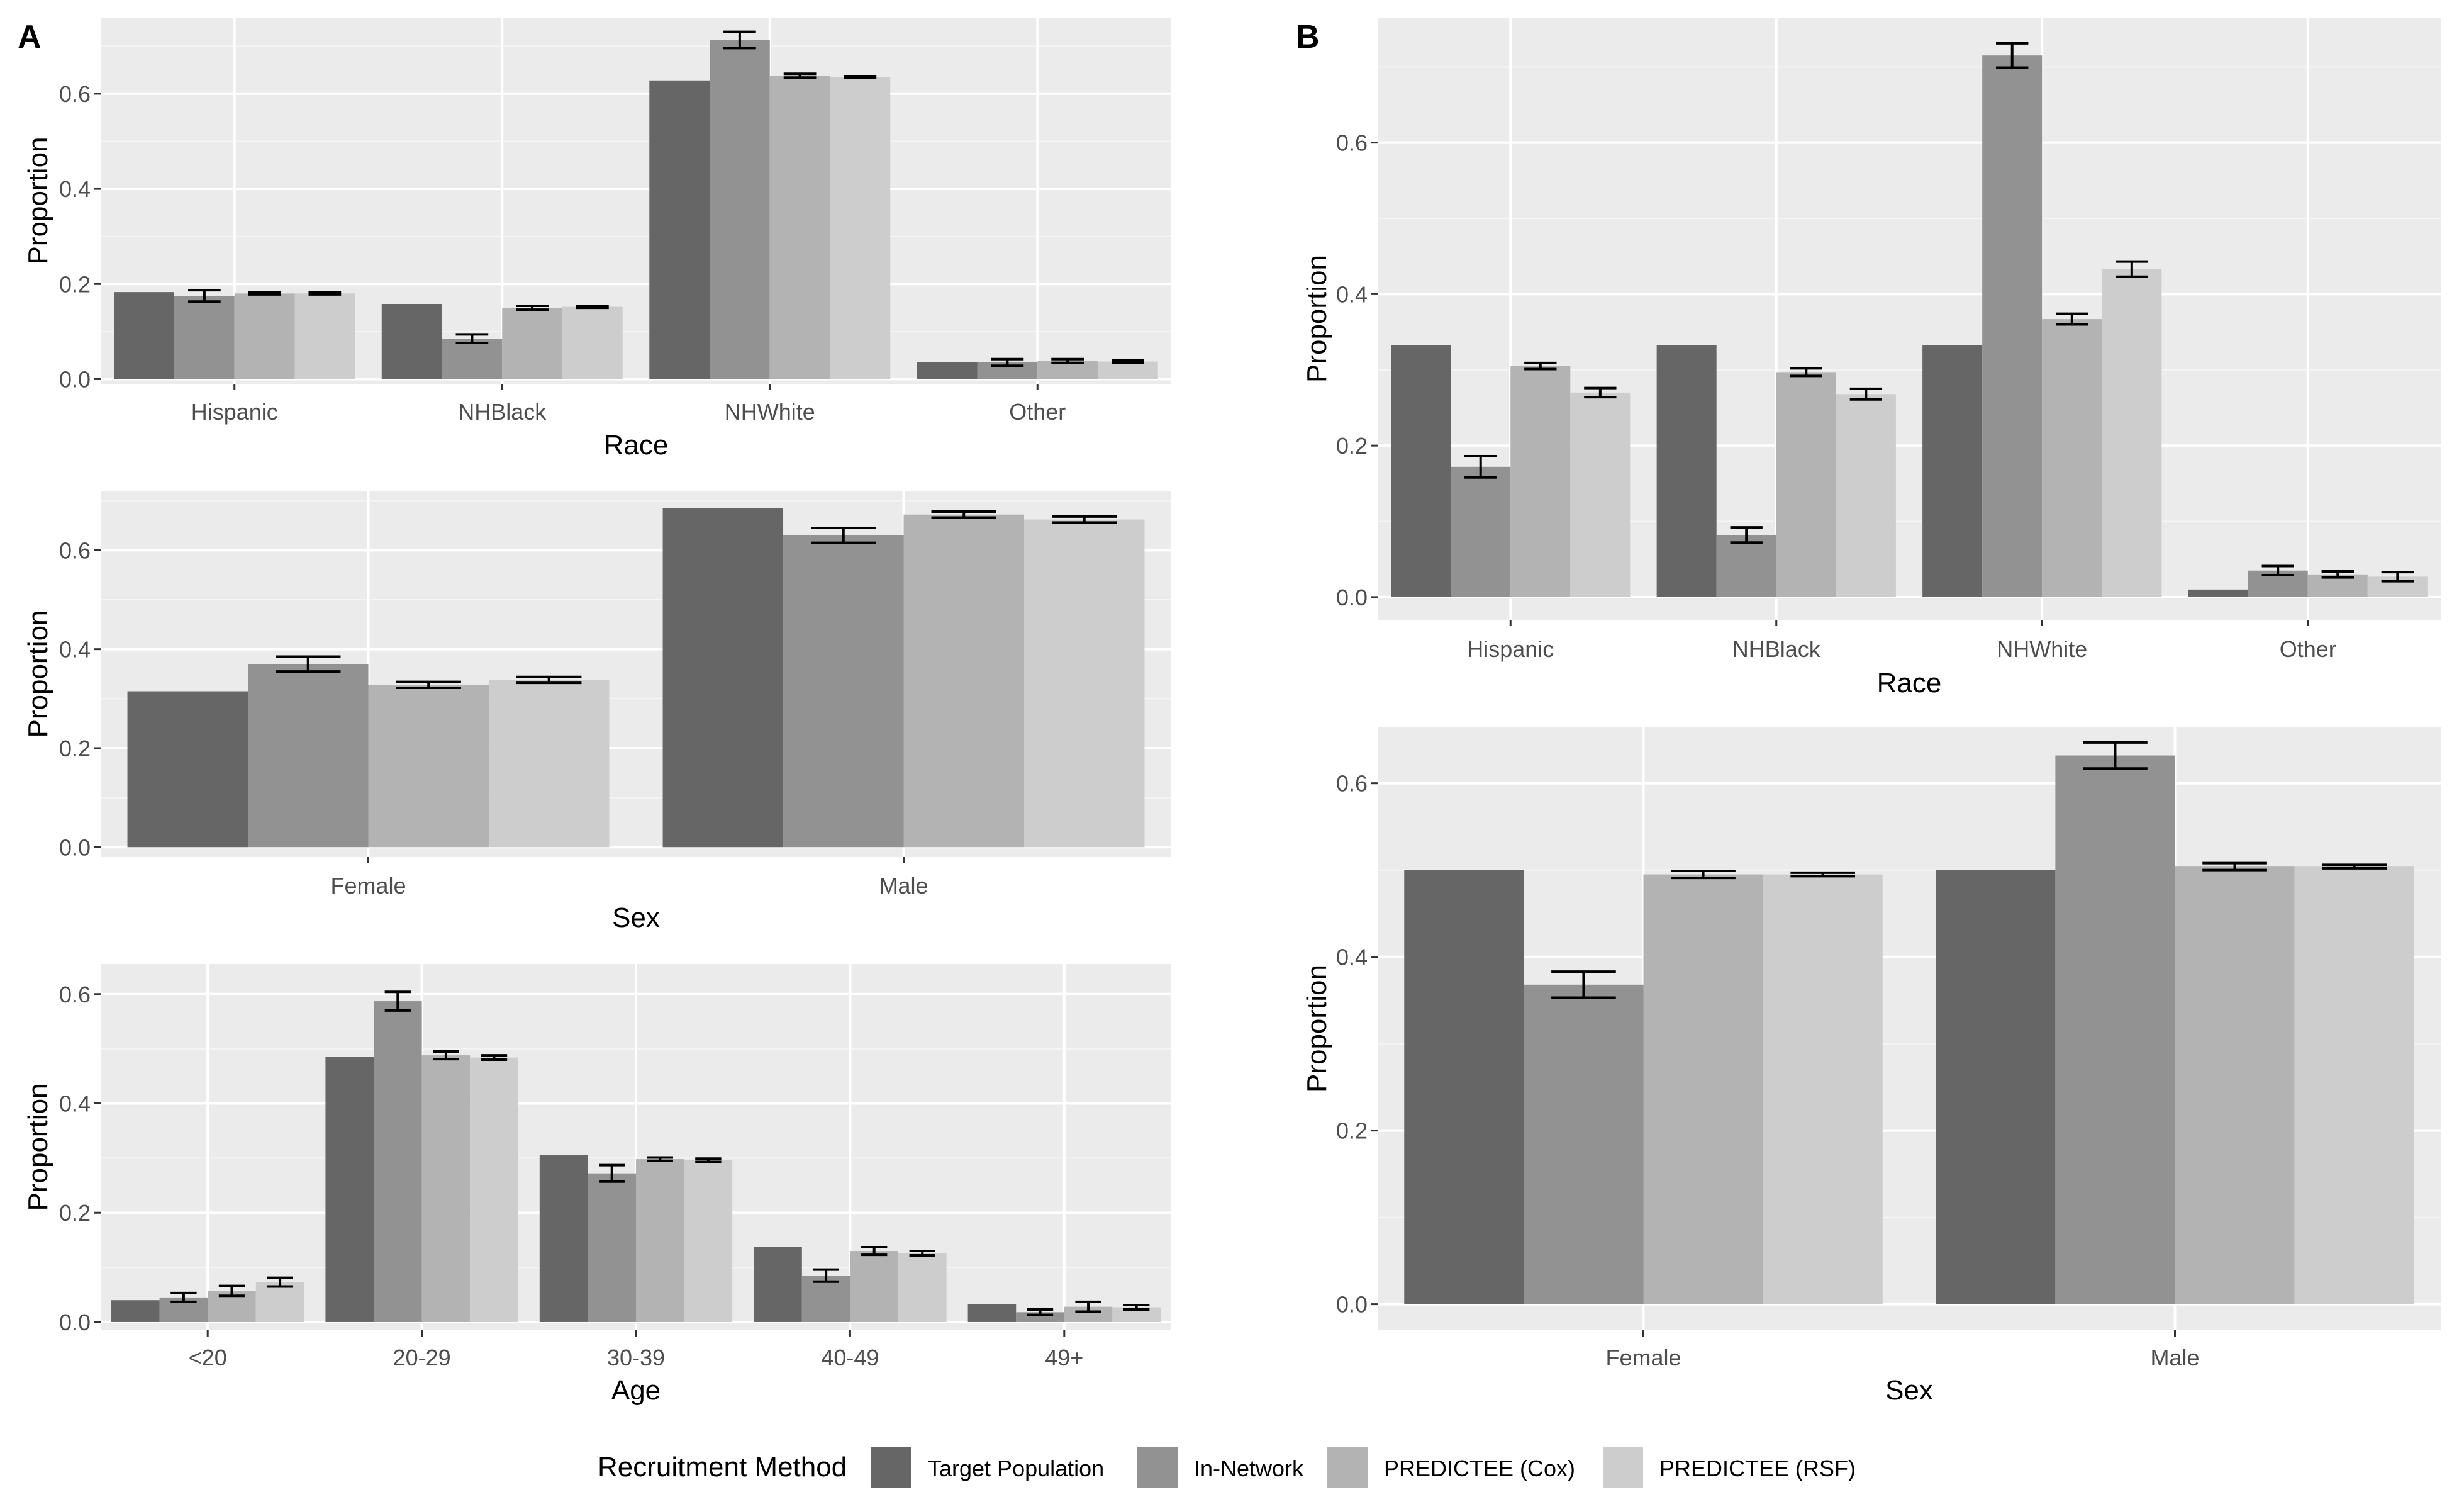 The height and width of the screenshot is (1497, 2464). Describe the element at coordinates (1480, 1468) in the screenshot. I see `legend-label: PREDICTEE (Cox)` at that location.